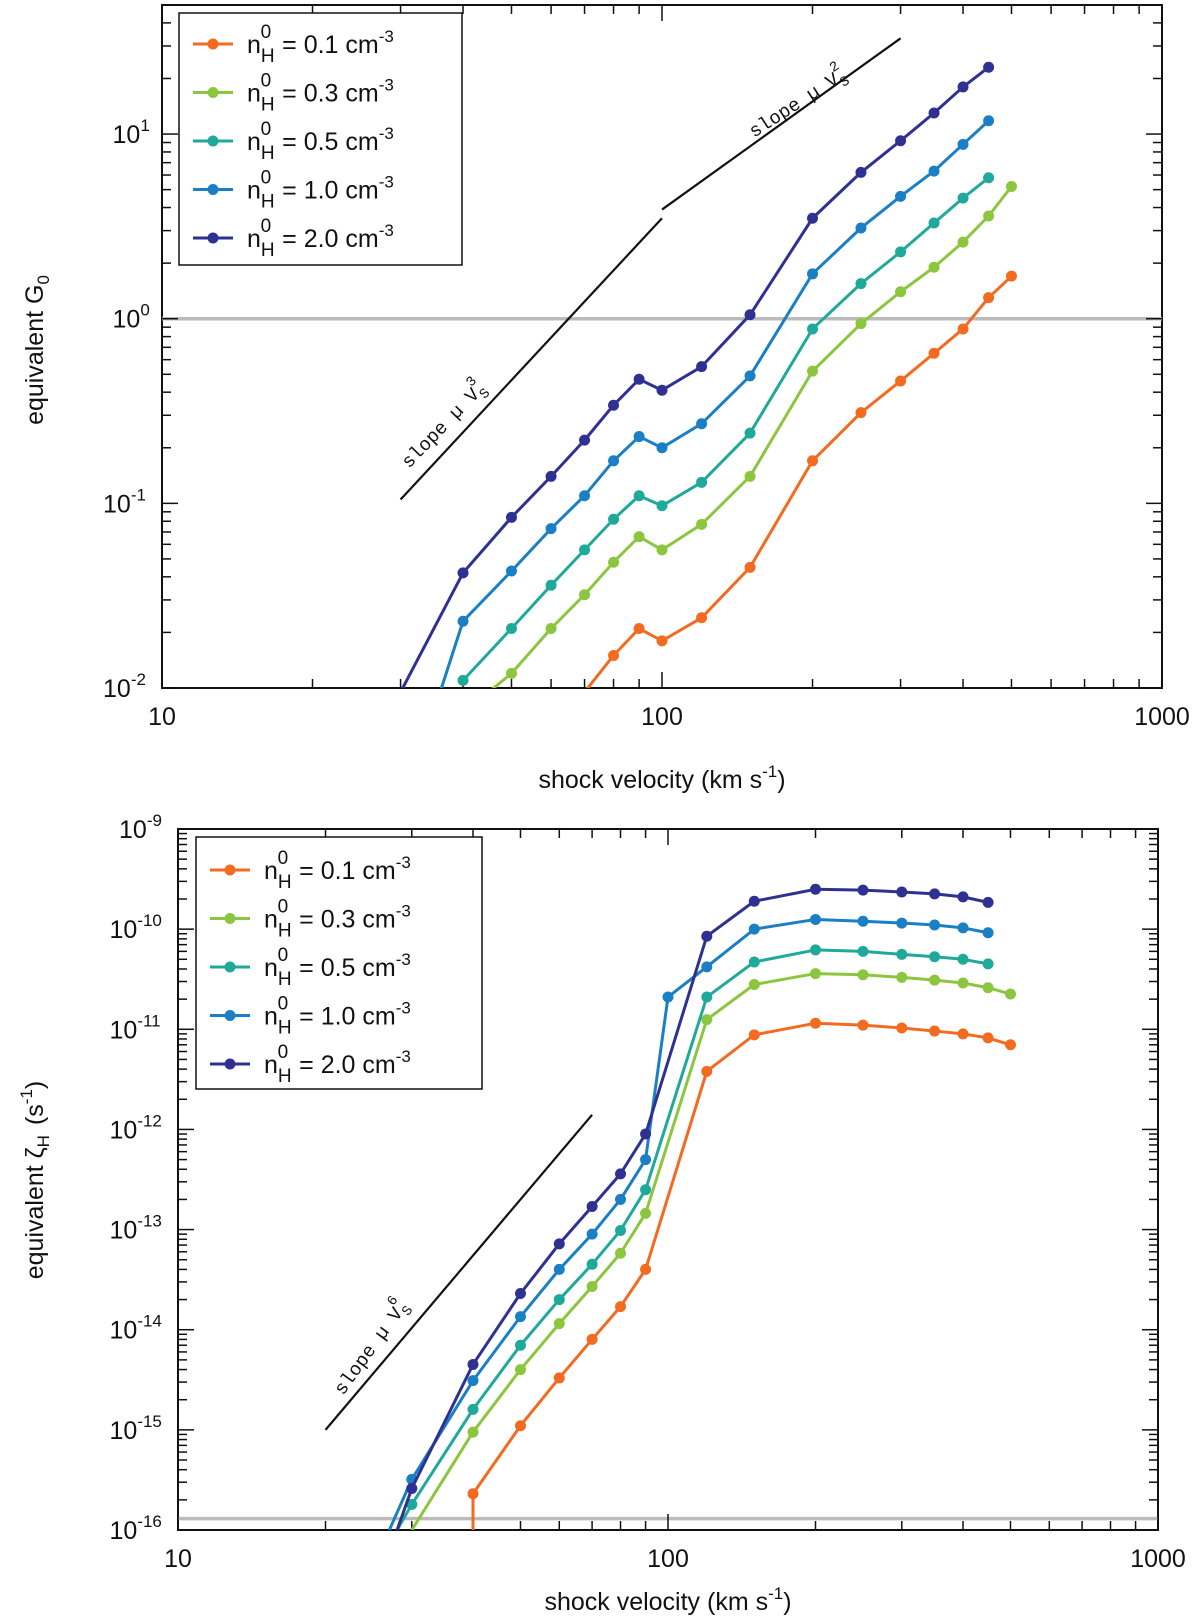  Describe the element at coordinates (140, 827) in the screenshot. I see `y-tick-label: 10-9` at that location.